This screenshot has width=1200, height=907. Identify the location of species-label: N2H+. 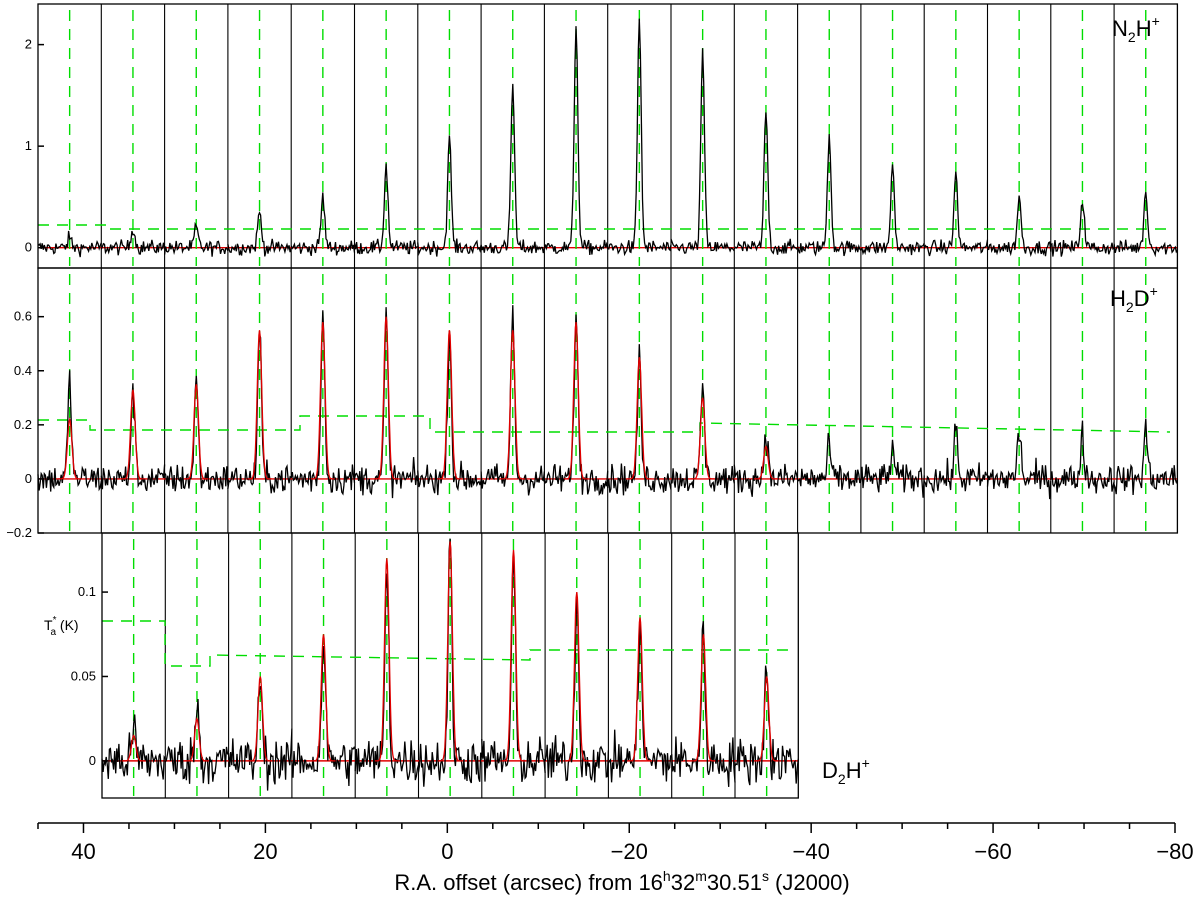
(1136, 29).